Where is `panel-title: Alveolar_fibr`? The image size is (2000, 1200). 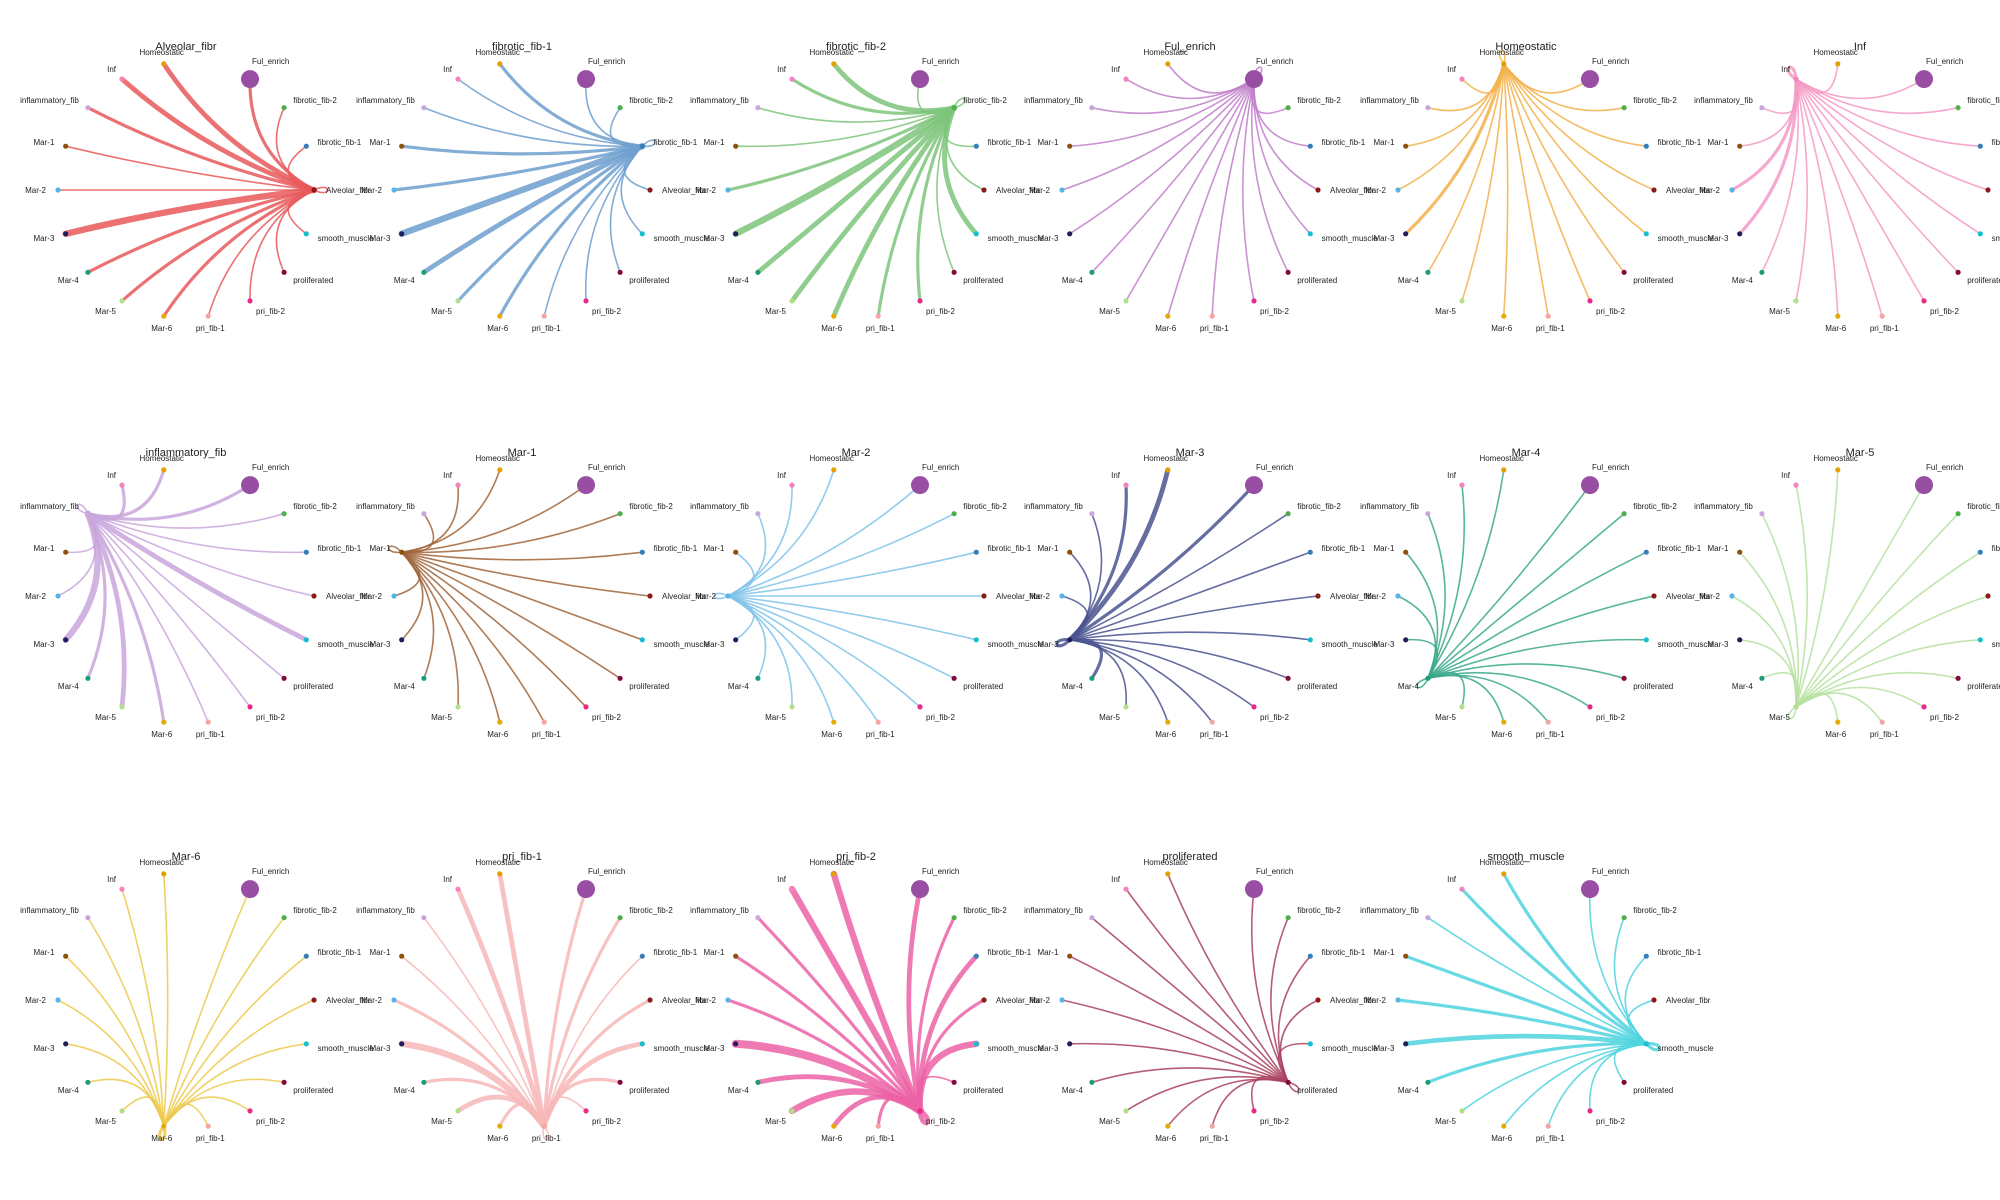
panel-title: Alveolar_fibr is located at coordinates (185, 47).